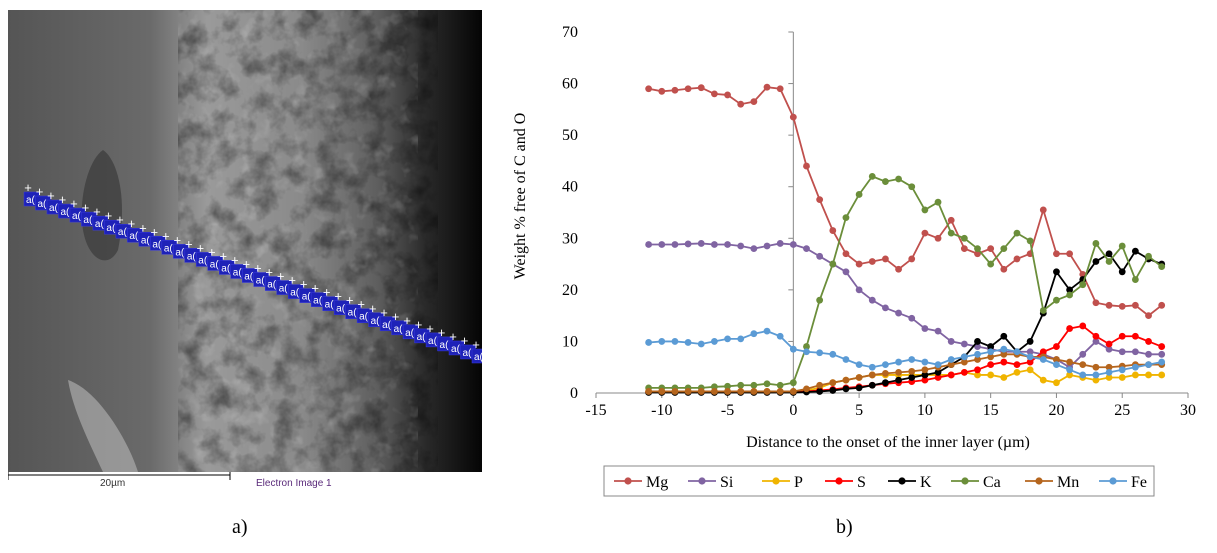 The width and height of the screenshot is (1217, 553). What do you see at coordinates (844, 527) in the screenshot?
I see `panel-b-label: b)` at bounding box center [844, 527].